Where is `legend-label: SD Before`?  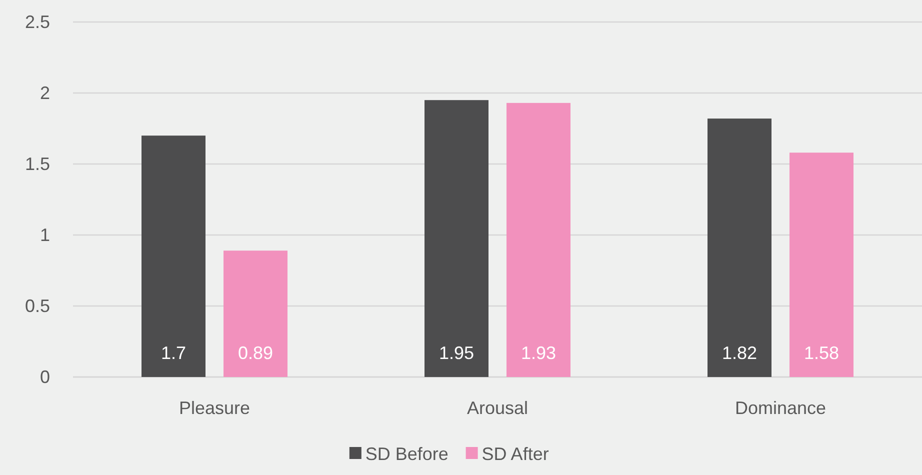
legend-label: SD Before is located at coordinates (406, 454).